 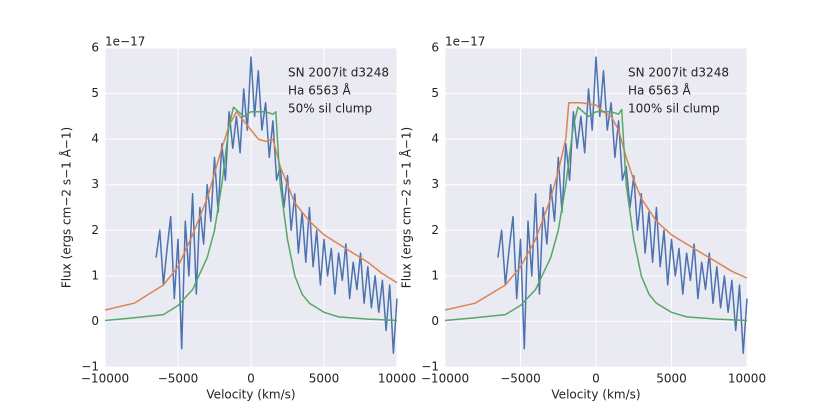 I want to click on annotation: 100% sil clump, so click(x=674, y=109).